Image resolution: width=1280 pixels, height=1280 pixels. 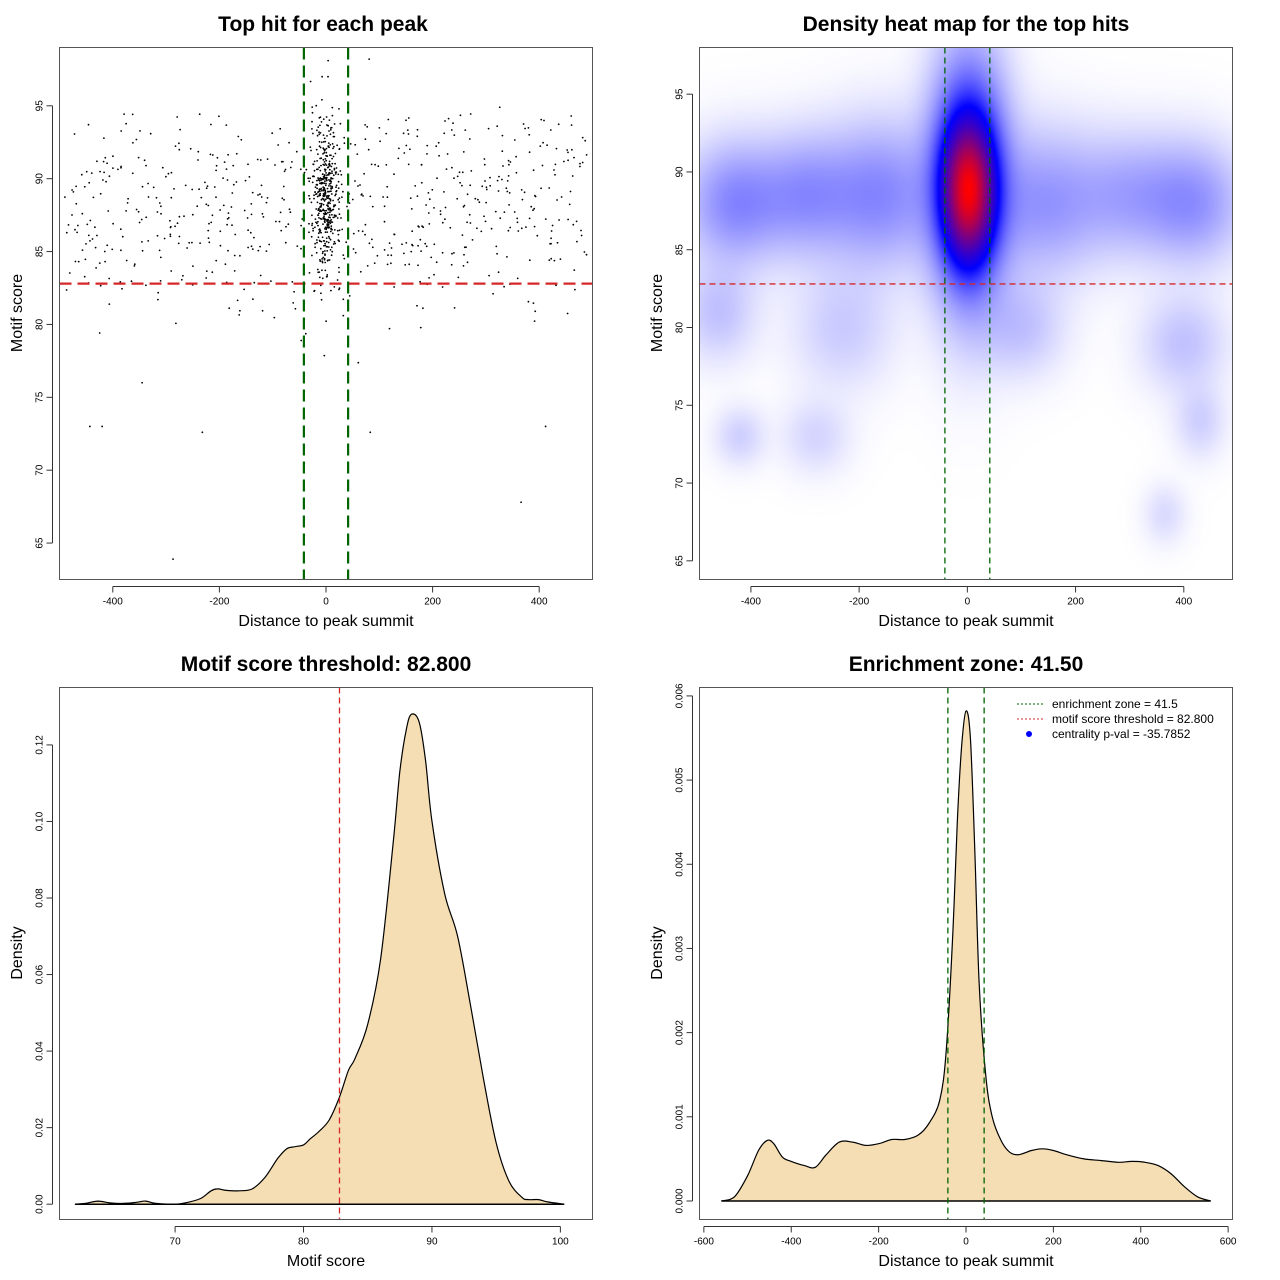 What do you see at coordinates (40, 1127) in the screenshot?
I see `y-tick-label: 0.02` at bounding box center [40, 1127].